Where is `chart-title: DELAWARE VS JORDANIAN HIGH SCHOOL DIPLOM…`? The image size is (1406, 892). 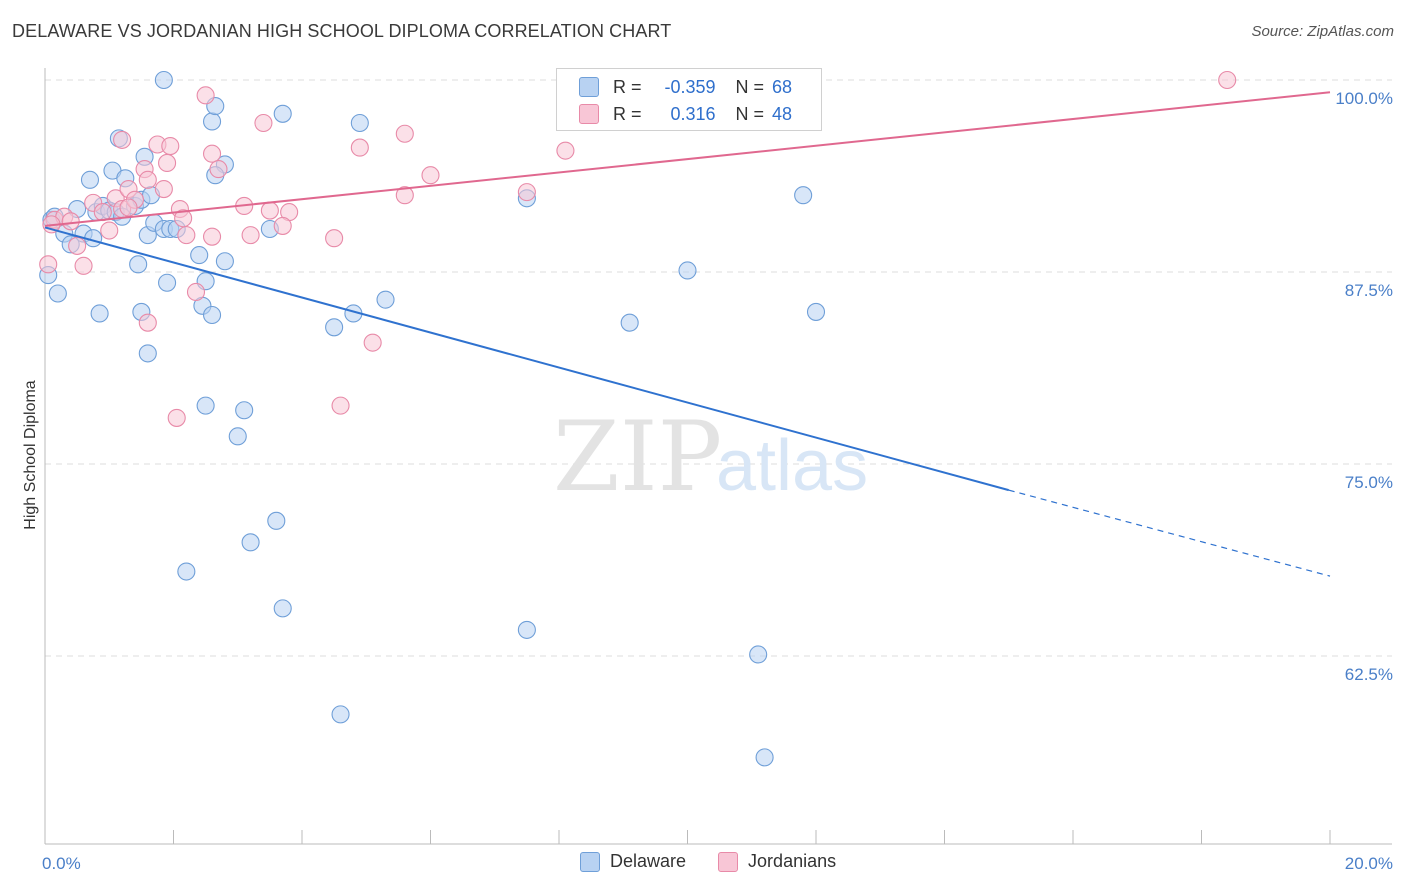 chart-title: DELAWARE VS JORDANIAN HIGH SCHOOL DIPLOM… is located at coordinates (342, 31).